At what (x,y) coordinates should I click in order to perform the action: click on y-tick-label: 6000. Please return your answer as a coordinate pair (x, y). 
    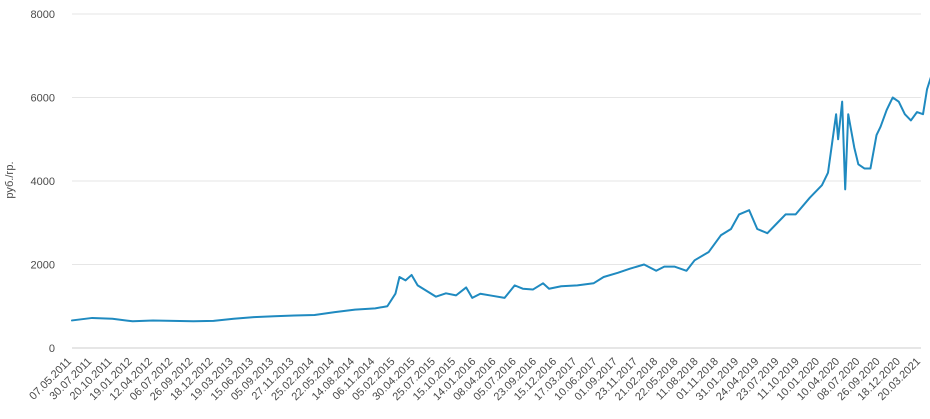
    Looking at the image, I should click on (43, 99).